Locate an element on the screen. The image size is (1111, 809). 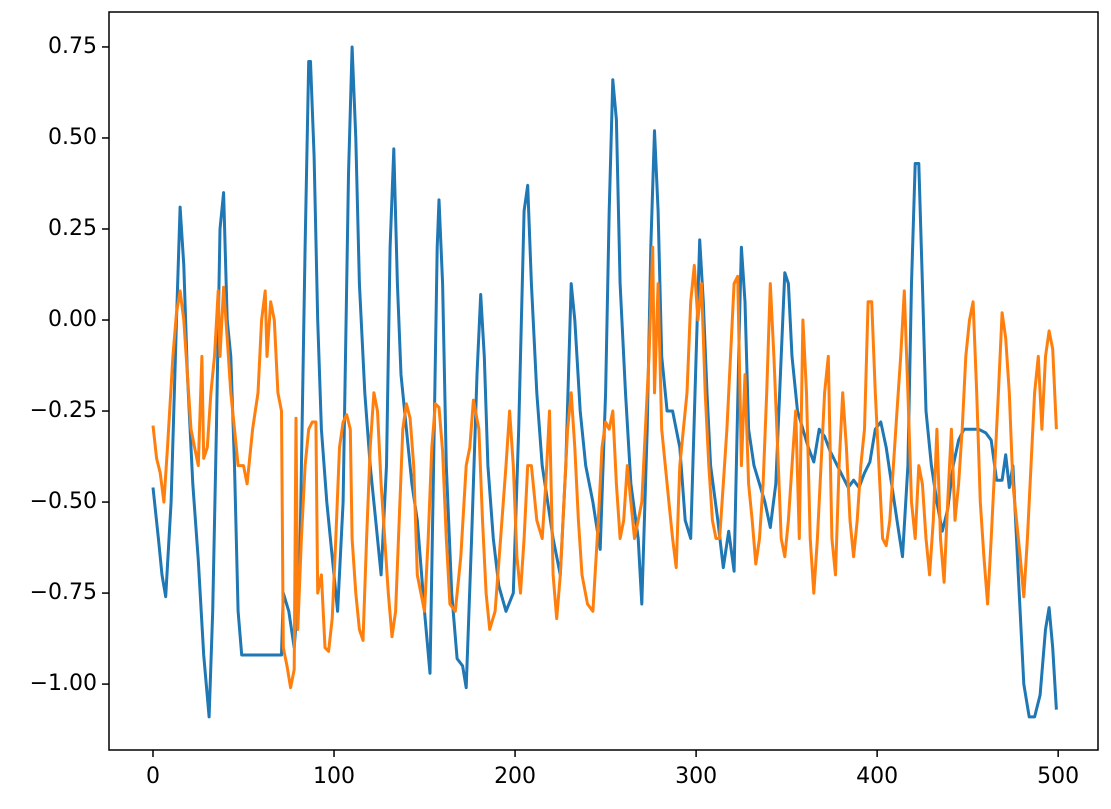
x-tick-label: 500 is located at coordinates (1058, 776).